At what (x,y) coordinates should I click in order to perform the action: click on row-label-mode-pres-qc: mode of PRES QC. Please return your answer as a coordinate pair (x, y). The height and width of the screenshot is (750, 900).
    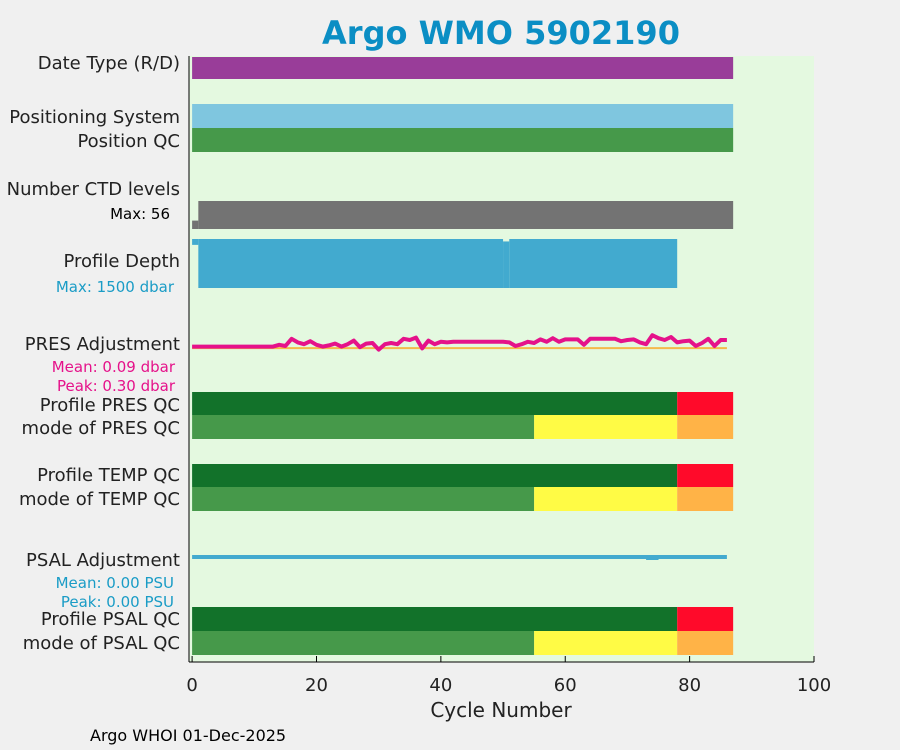
    Looking at the image, I should click on (101, 428).